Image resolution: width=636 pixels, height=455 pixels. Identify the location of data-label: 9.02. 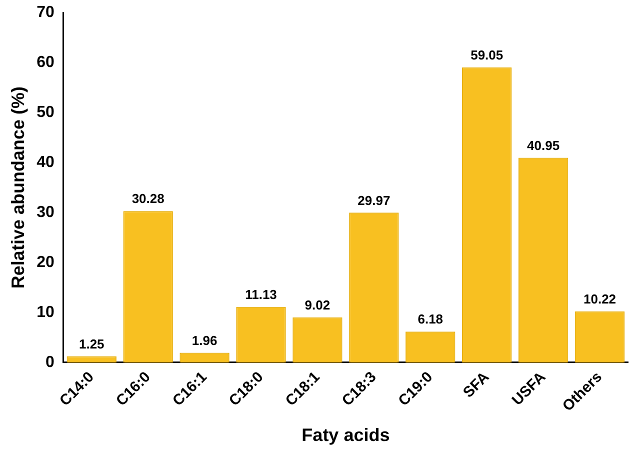
(317, 304).